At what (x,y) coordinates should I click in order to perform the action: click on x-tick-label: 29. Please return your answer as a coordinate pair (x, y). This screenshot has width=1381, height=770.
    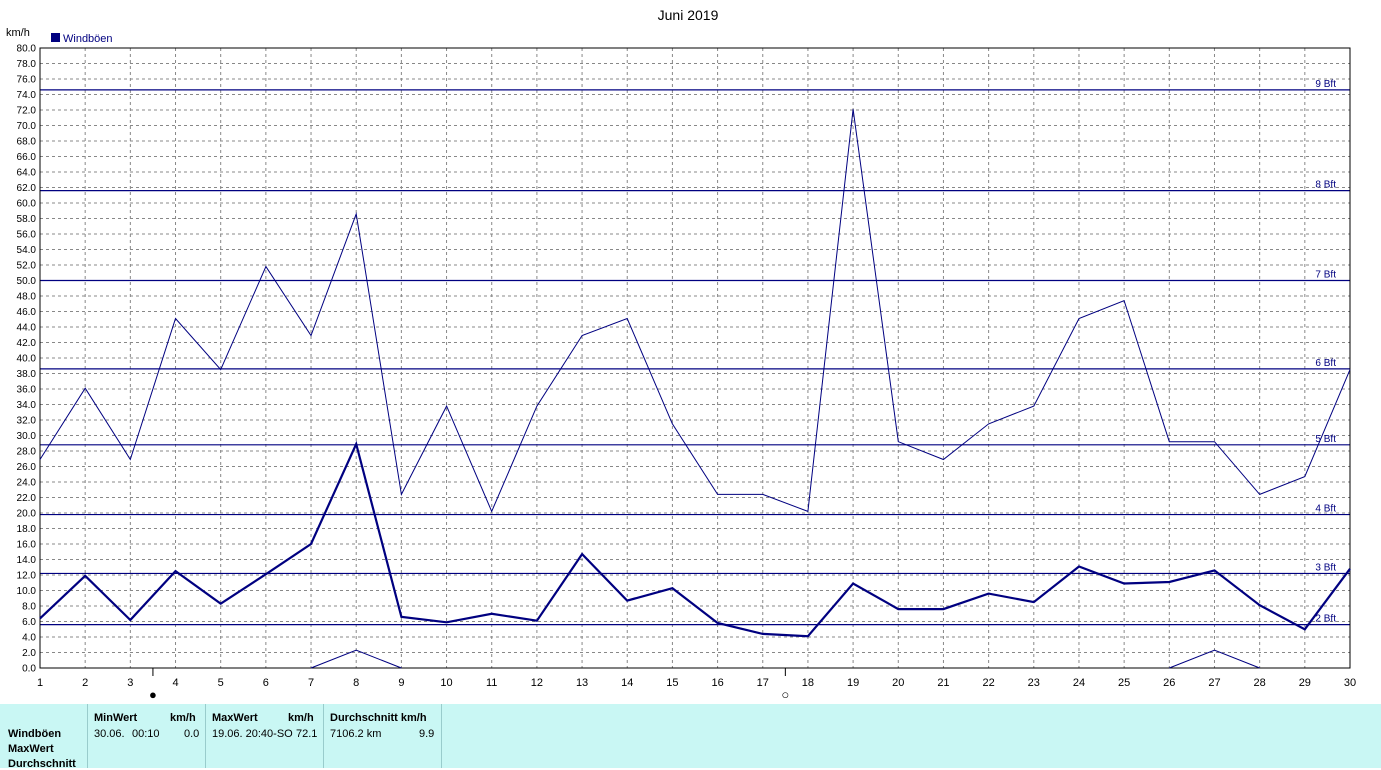
    Looking at the image, I should click on (1305, 683).